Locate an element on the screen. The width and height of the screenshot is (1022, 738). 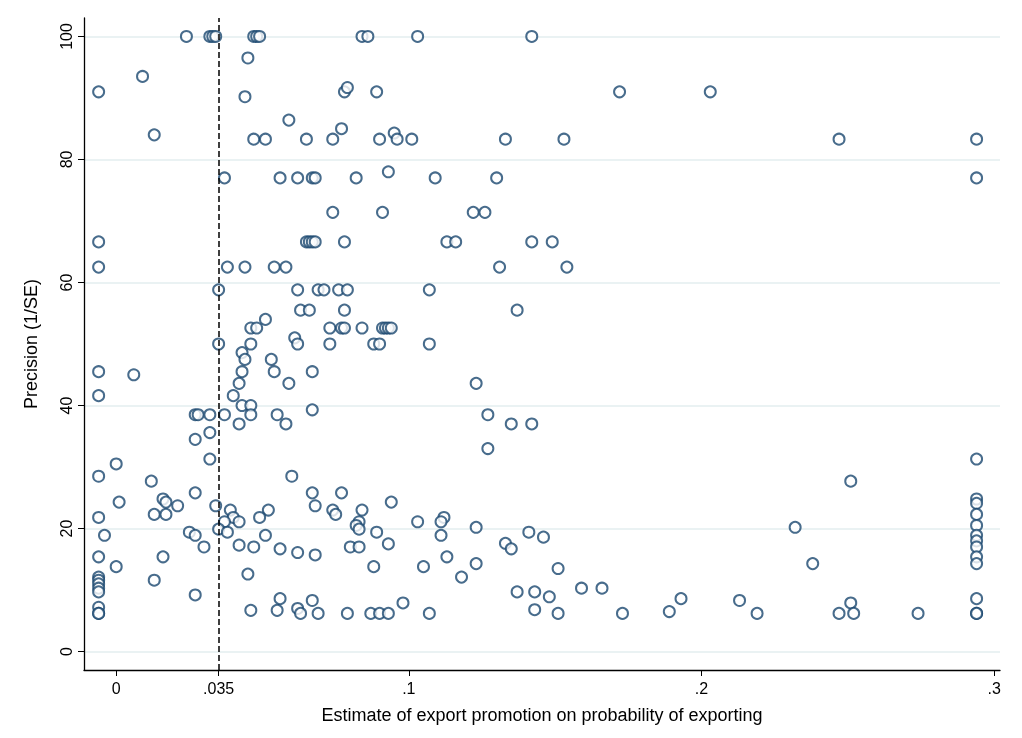
y-tick-label: 0 is located at coordinates (66, 651).